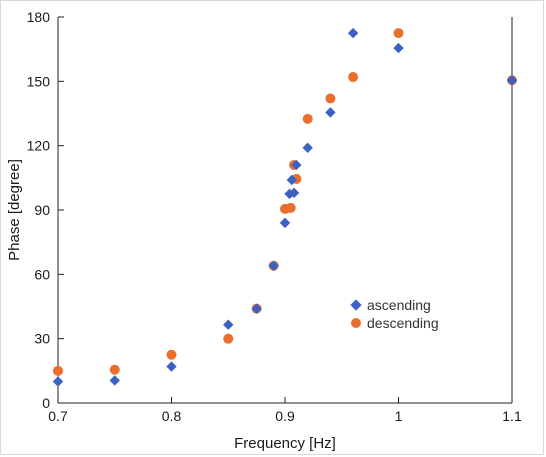  What do you see at coordinates (42, 210) in the screenshot?
I see `y-tick-label: 90` at bounding box center [42, 210].